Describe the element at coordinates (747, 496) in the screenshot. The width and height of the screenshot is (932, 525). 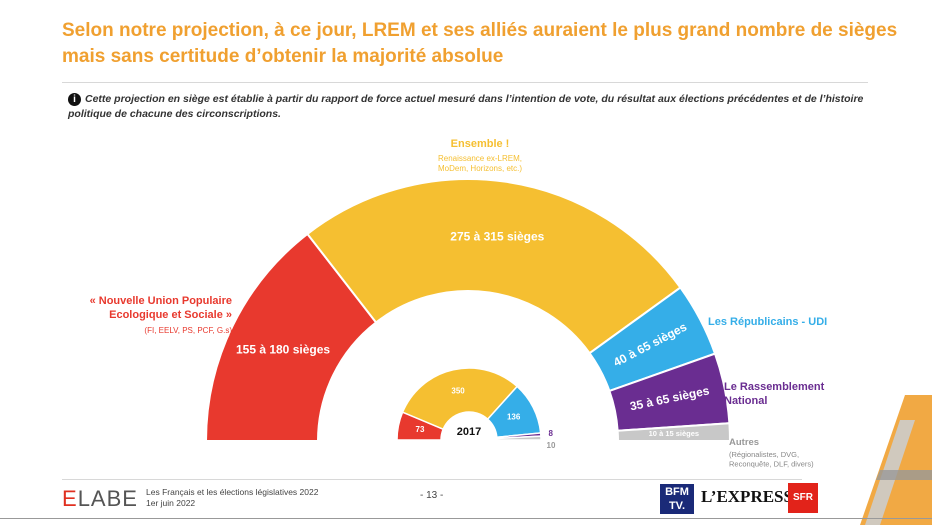
I see `lexpress-logo: L’EXPRESS` at that location.